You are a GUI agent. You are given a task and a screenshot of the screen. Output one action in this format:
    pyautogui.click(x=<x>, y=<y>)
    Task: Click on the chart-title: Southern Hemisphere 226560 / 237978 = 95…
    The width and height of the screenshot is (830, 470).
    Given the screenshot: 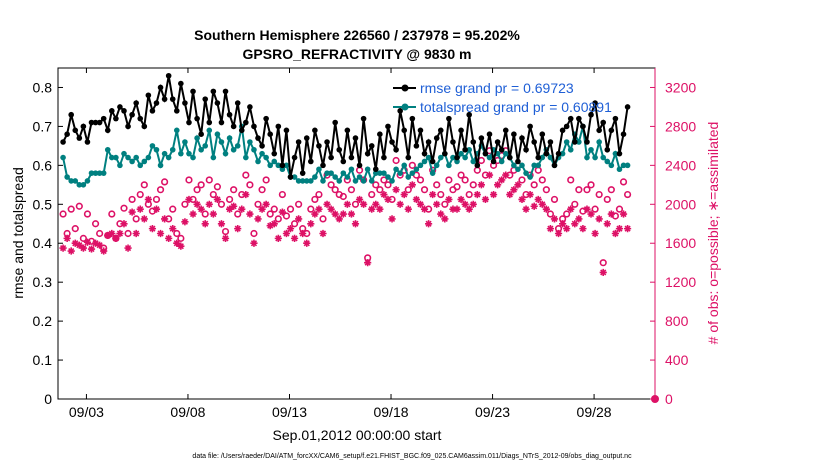 What is the action you would take?
    pyautogui.click(x=357, y=35)
    